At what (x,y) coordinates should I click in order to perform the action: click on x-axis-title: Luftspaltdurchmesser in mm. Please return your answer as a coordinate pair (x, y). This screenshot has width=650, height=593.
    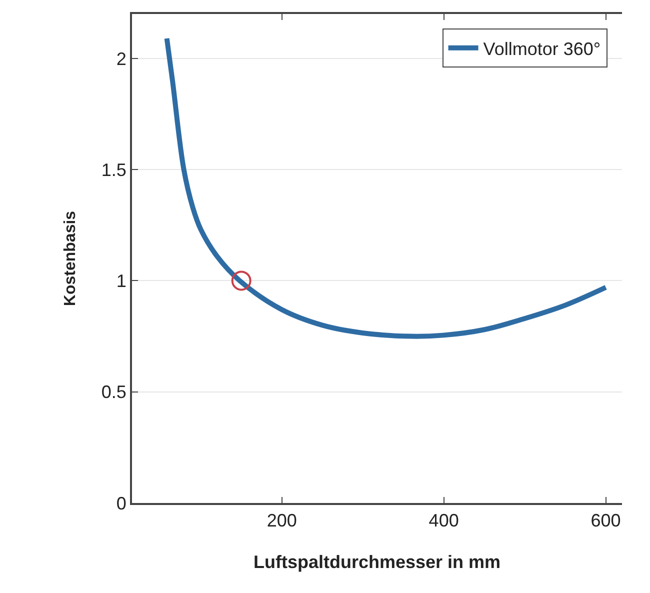
    Looking at the image, I should click on (377, 562).